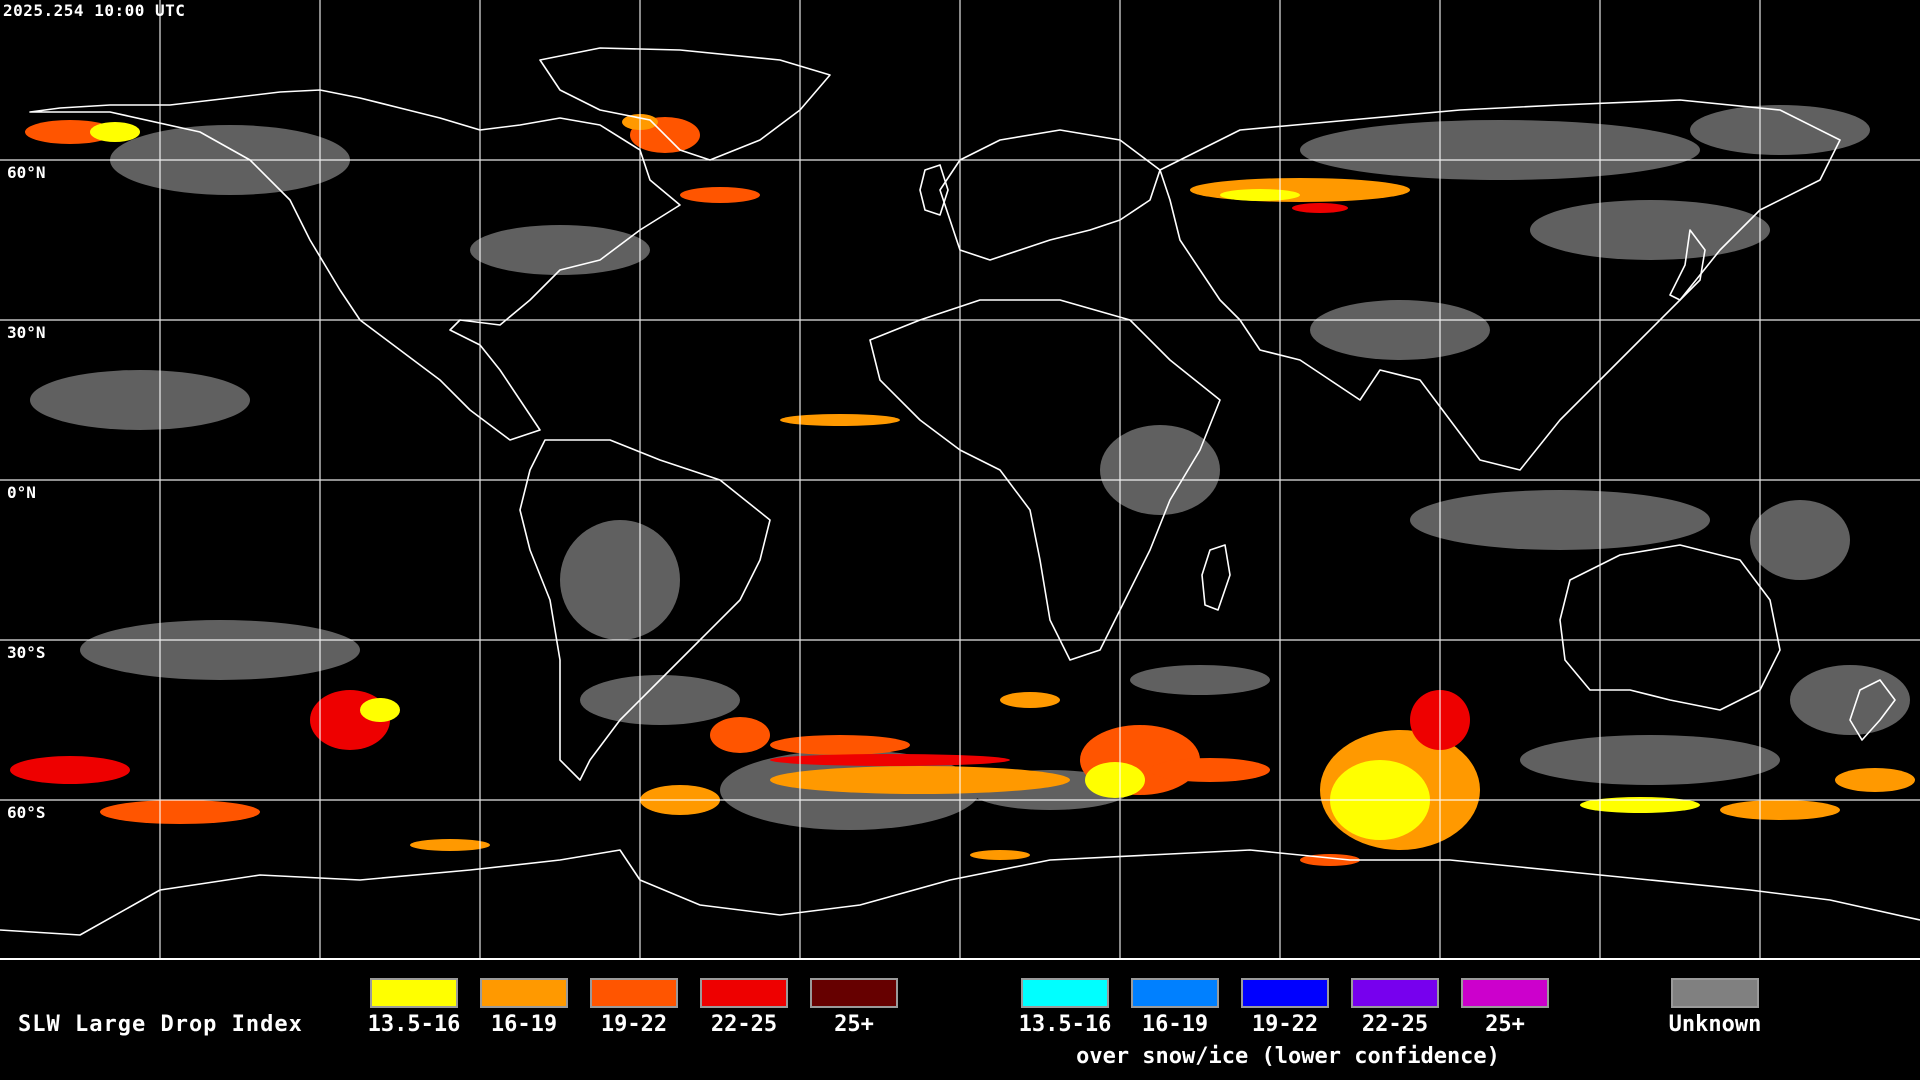  What do you see at coordinates (1216, 577) in the screenshot?
I see `coast-madagascar` at bounding box center [1216, 577].